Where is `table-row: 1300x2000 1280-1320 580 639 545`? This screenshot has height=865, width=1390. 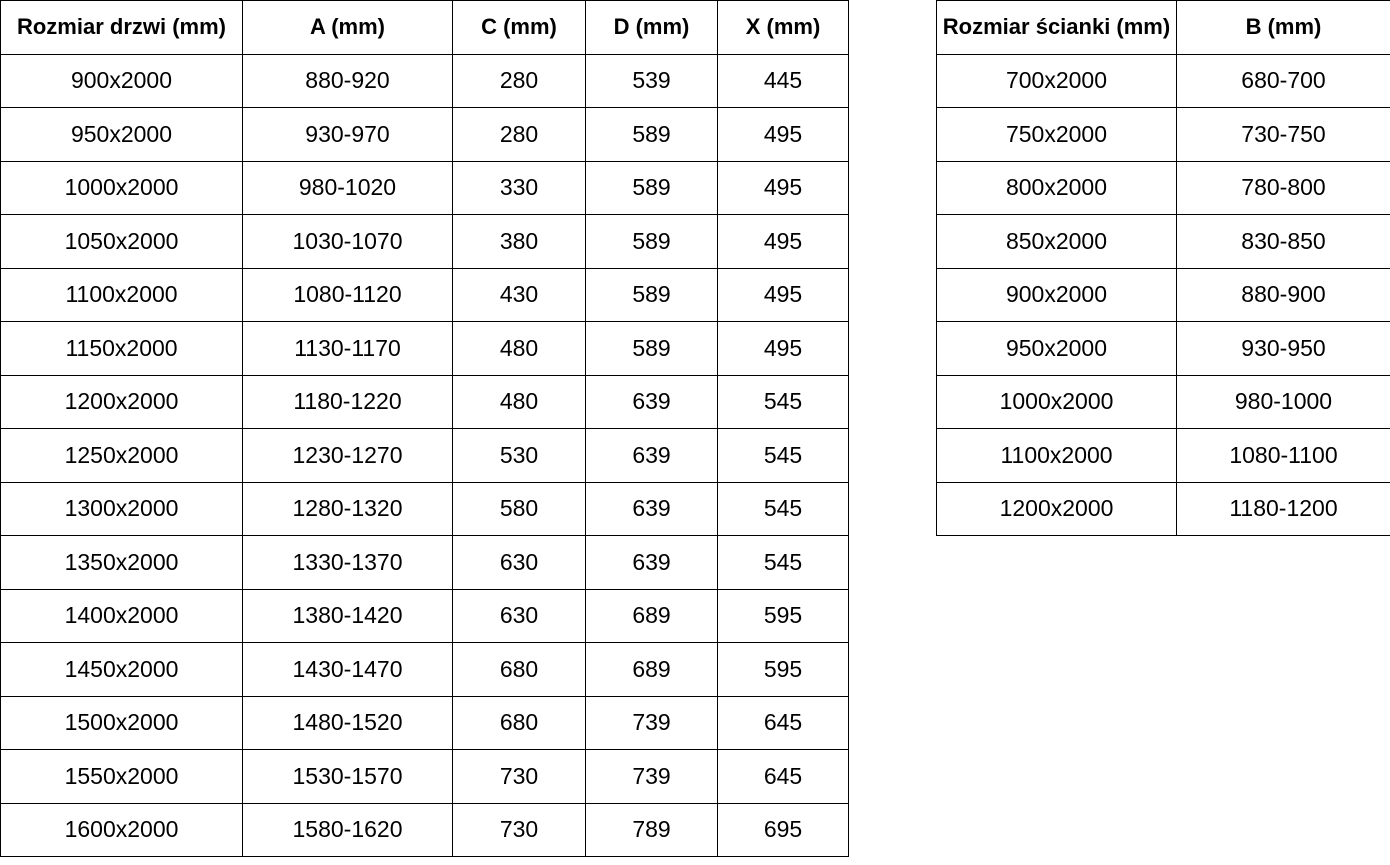
table-row: 1300x2000 1280-1320 580 639 545 is located at coordinates (424, 508).